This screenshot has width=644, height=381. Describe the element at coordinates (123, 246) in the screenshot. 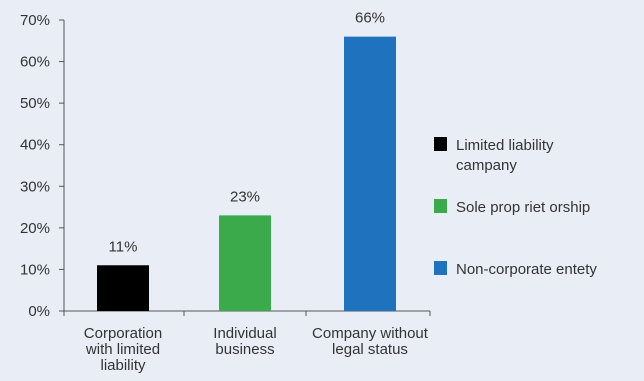

I see `data-label: 11%` at that location.